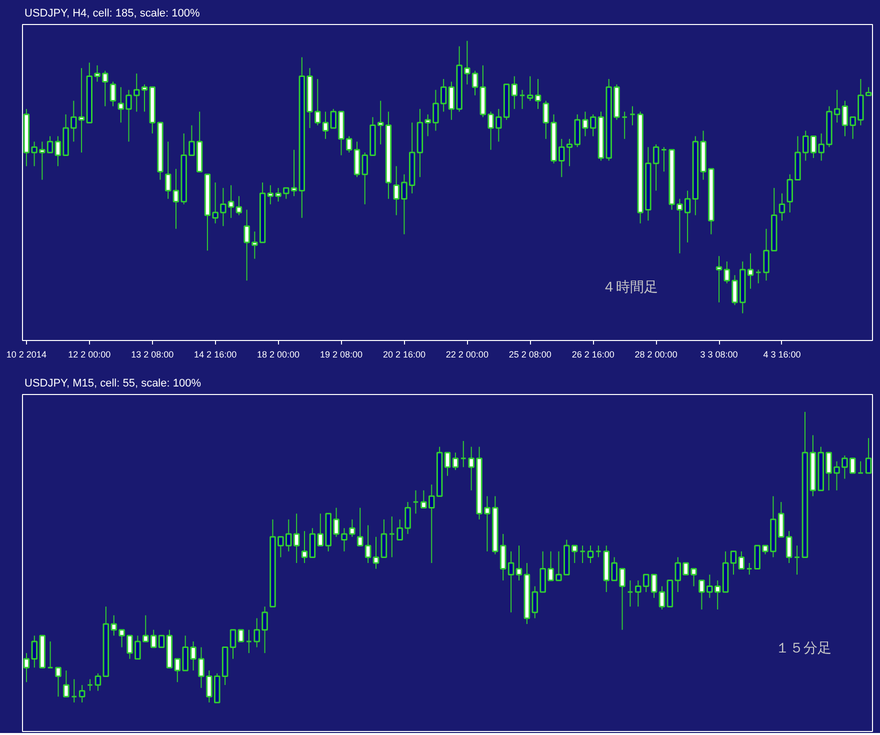  I want to click on x-tick-label: 20 2 16:00, so click(404, 355).